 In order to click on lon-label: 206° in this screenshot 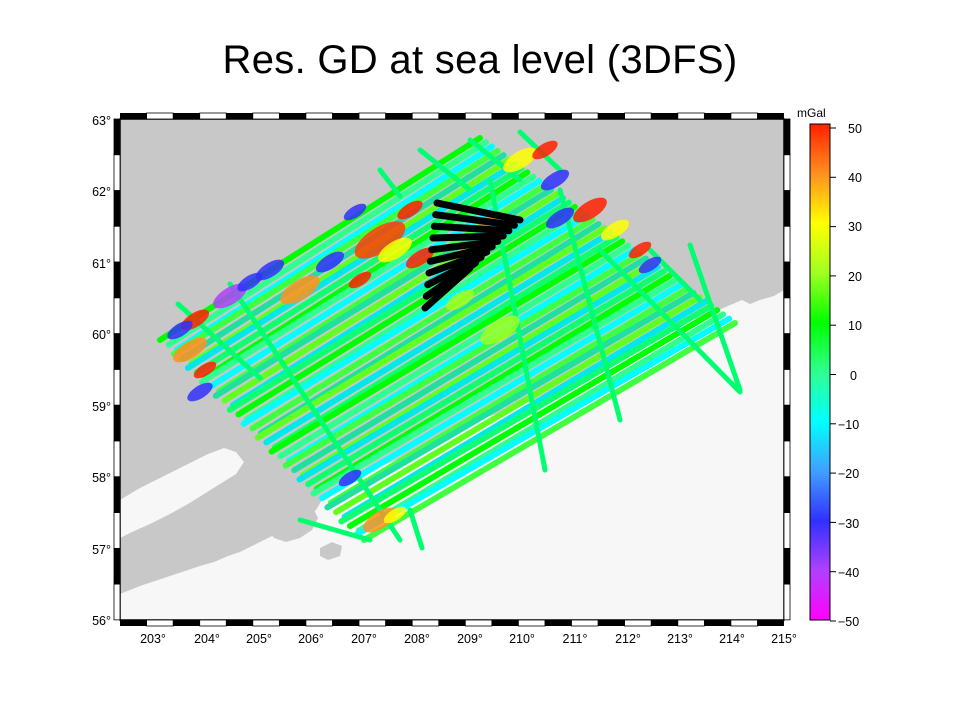, I will do `click(311, 639)`.